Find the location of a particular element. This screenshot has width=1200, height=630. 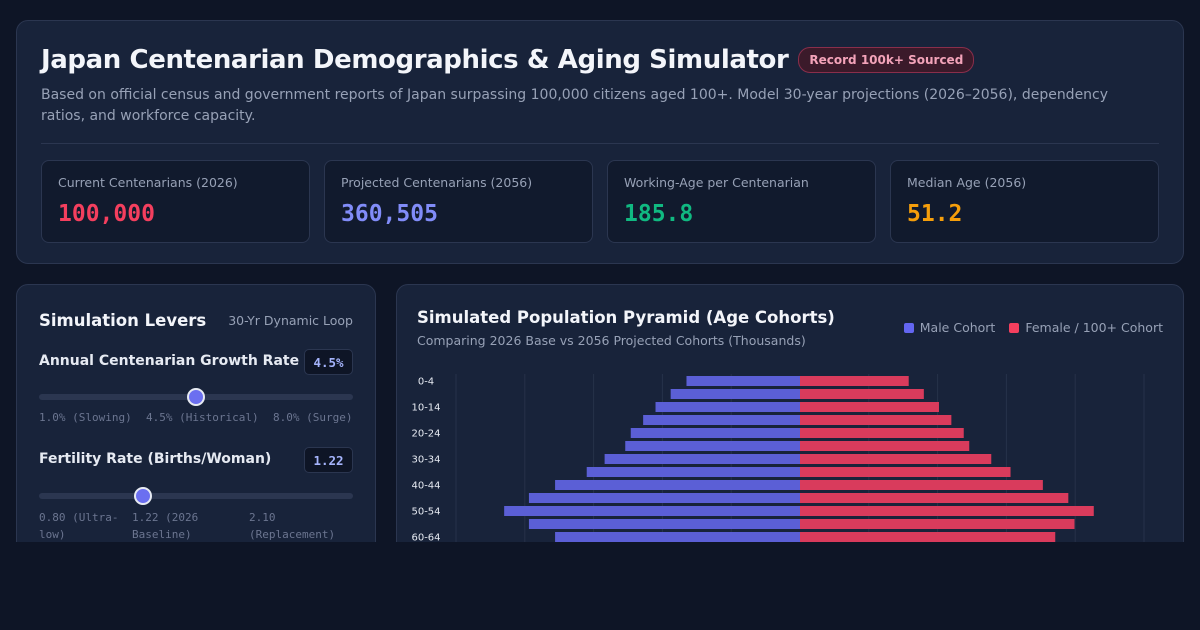

stat-projected-centenarians: Projected Centenarians (2056) 360,505 is located at coordinates (458, 201).